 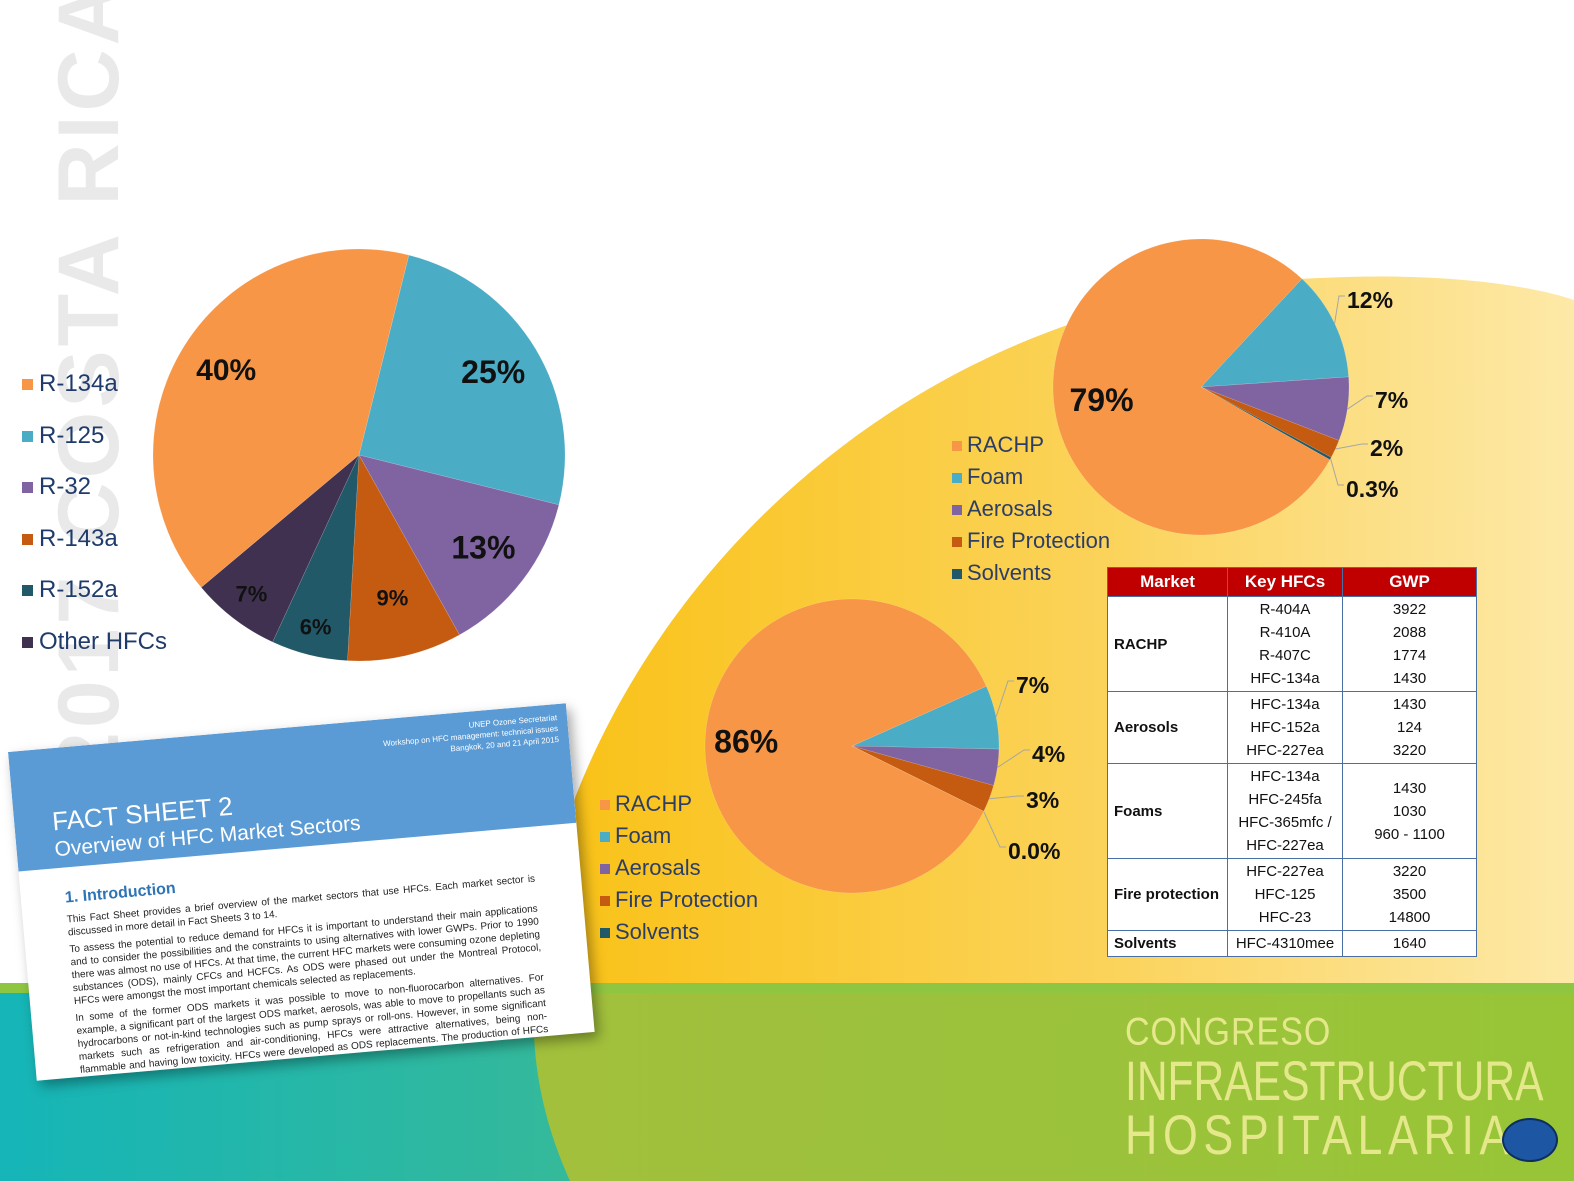 I want to click on gwp-value: 3500, so click(x=1409, y=894).